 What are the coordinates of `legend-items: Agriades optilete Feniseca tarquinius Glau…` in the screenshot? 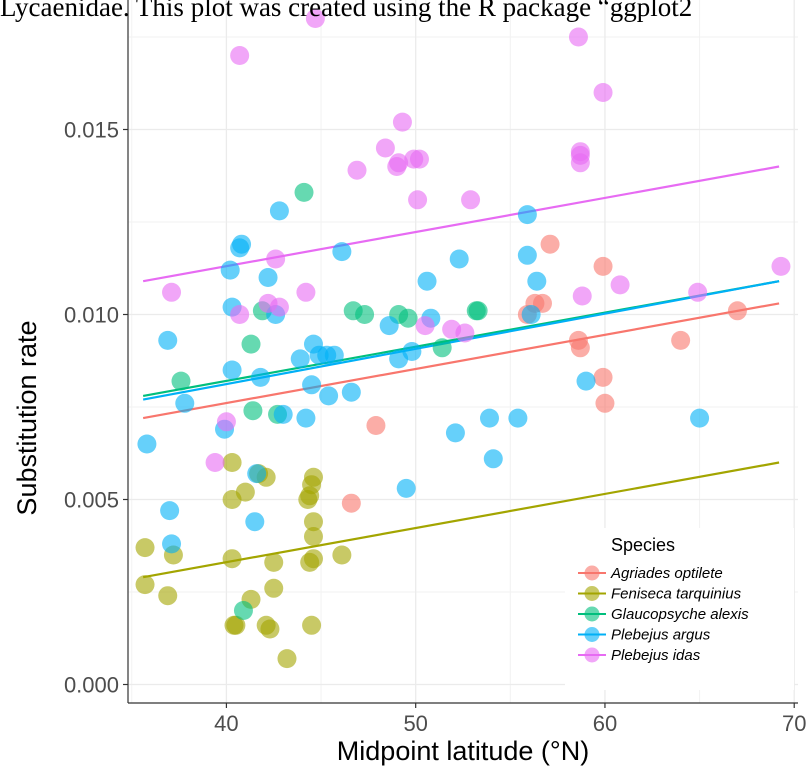 It's located at (663, 614).